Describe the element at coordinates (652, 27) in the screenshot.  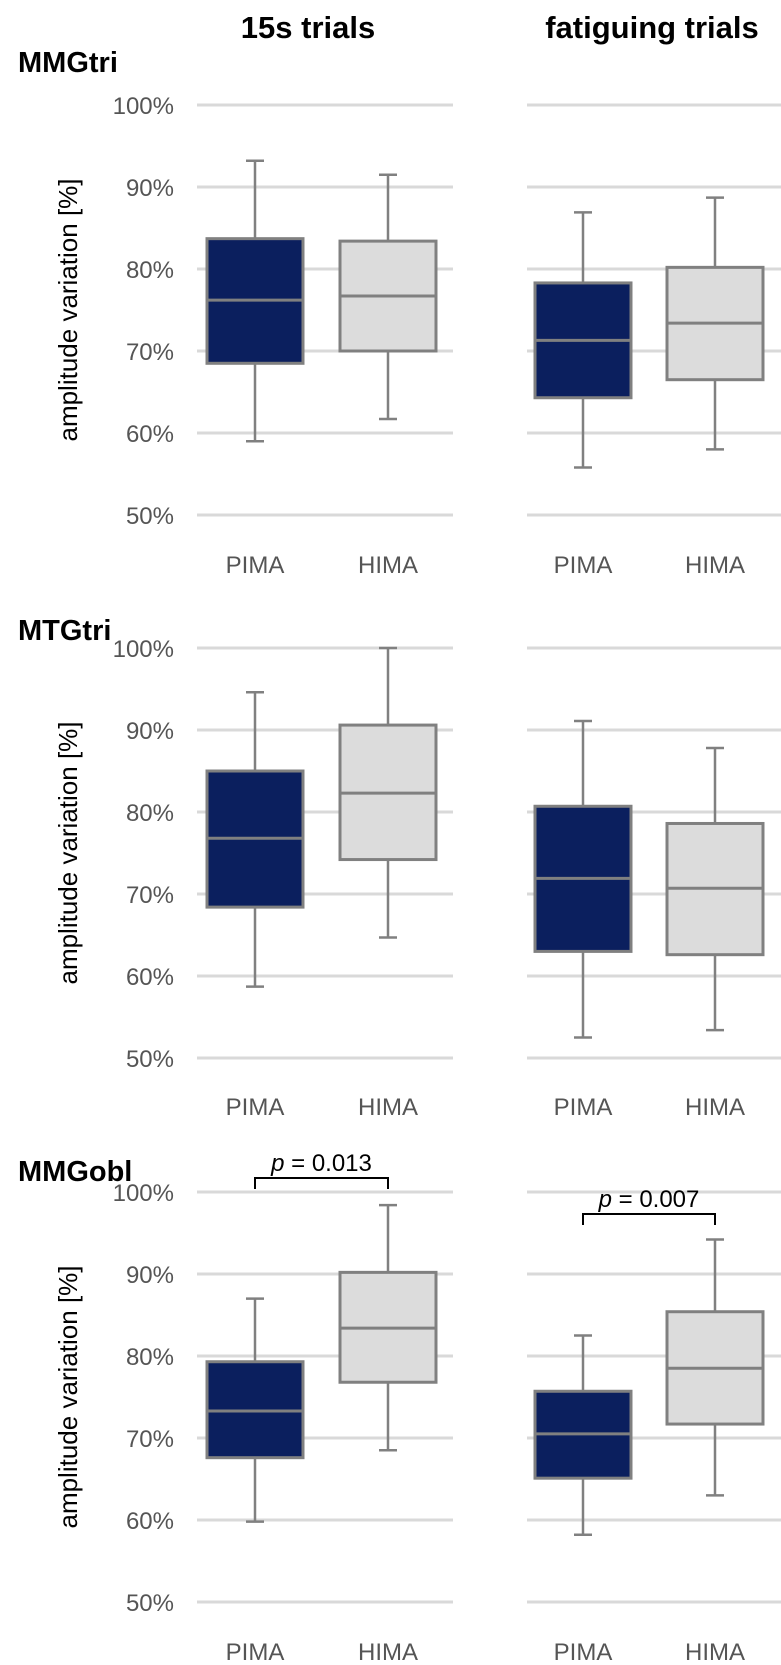
I see `column-title-fatiguing: fatiguing trials` at that location.